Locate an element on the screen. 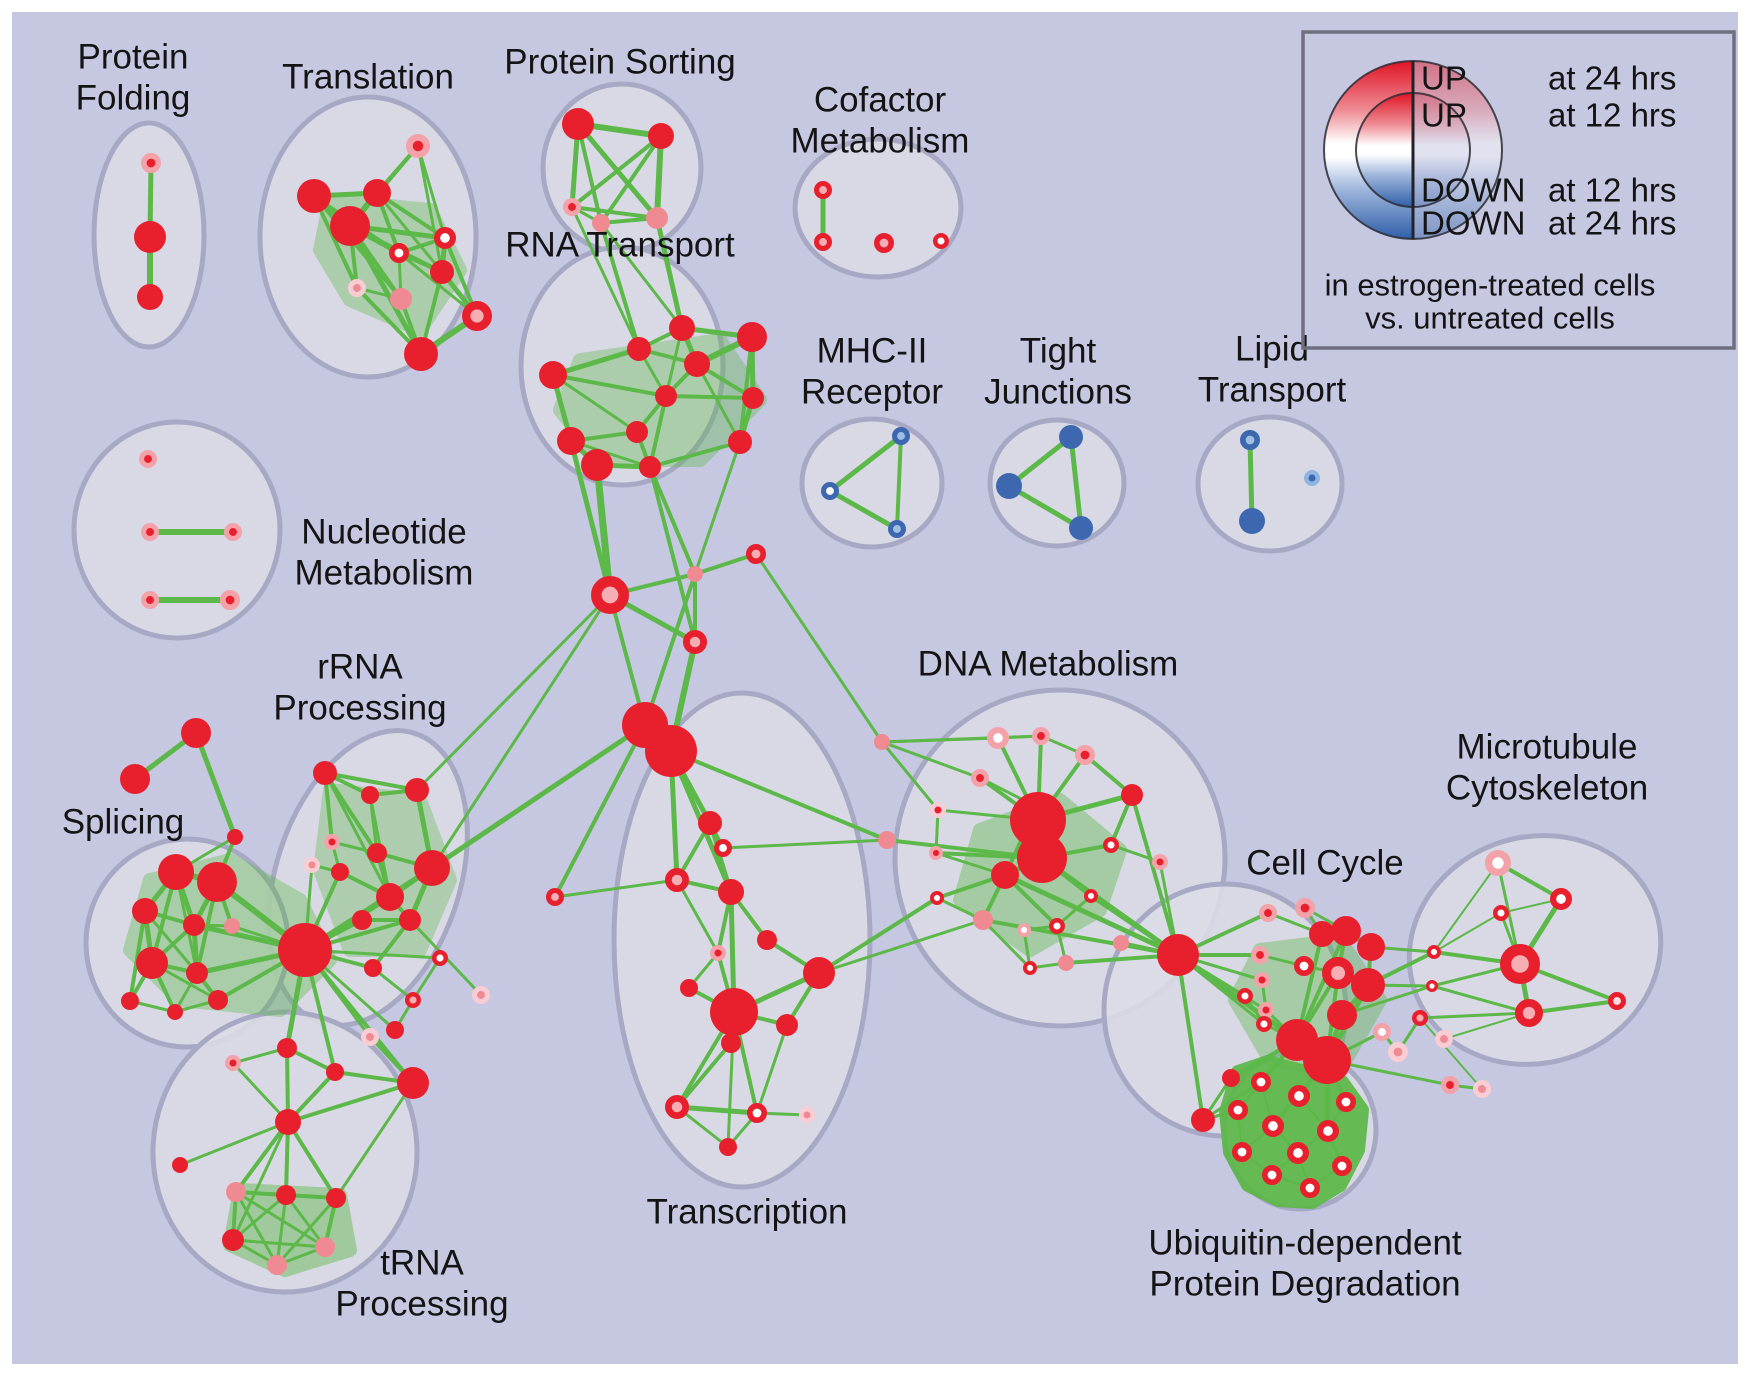 The image size is (1750, 1376). node-sp6 is located at coordinates (152, 963).